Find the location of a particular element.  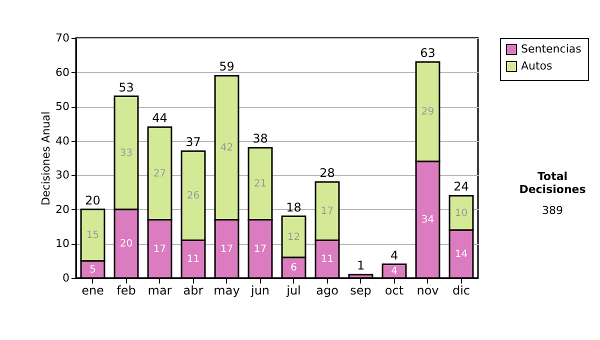

data-label: 21 is located at coordinates (260, 184).